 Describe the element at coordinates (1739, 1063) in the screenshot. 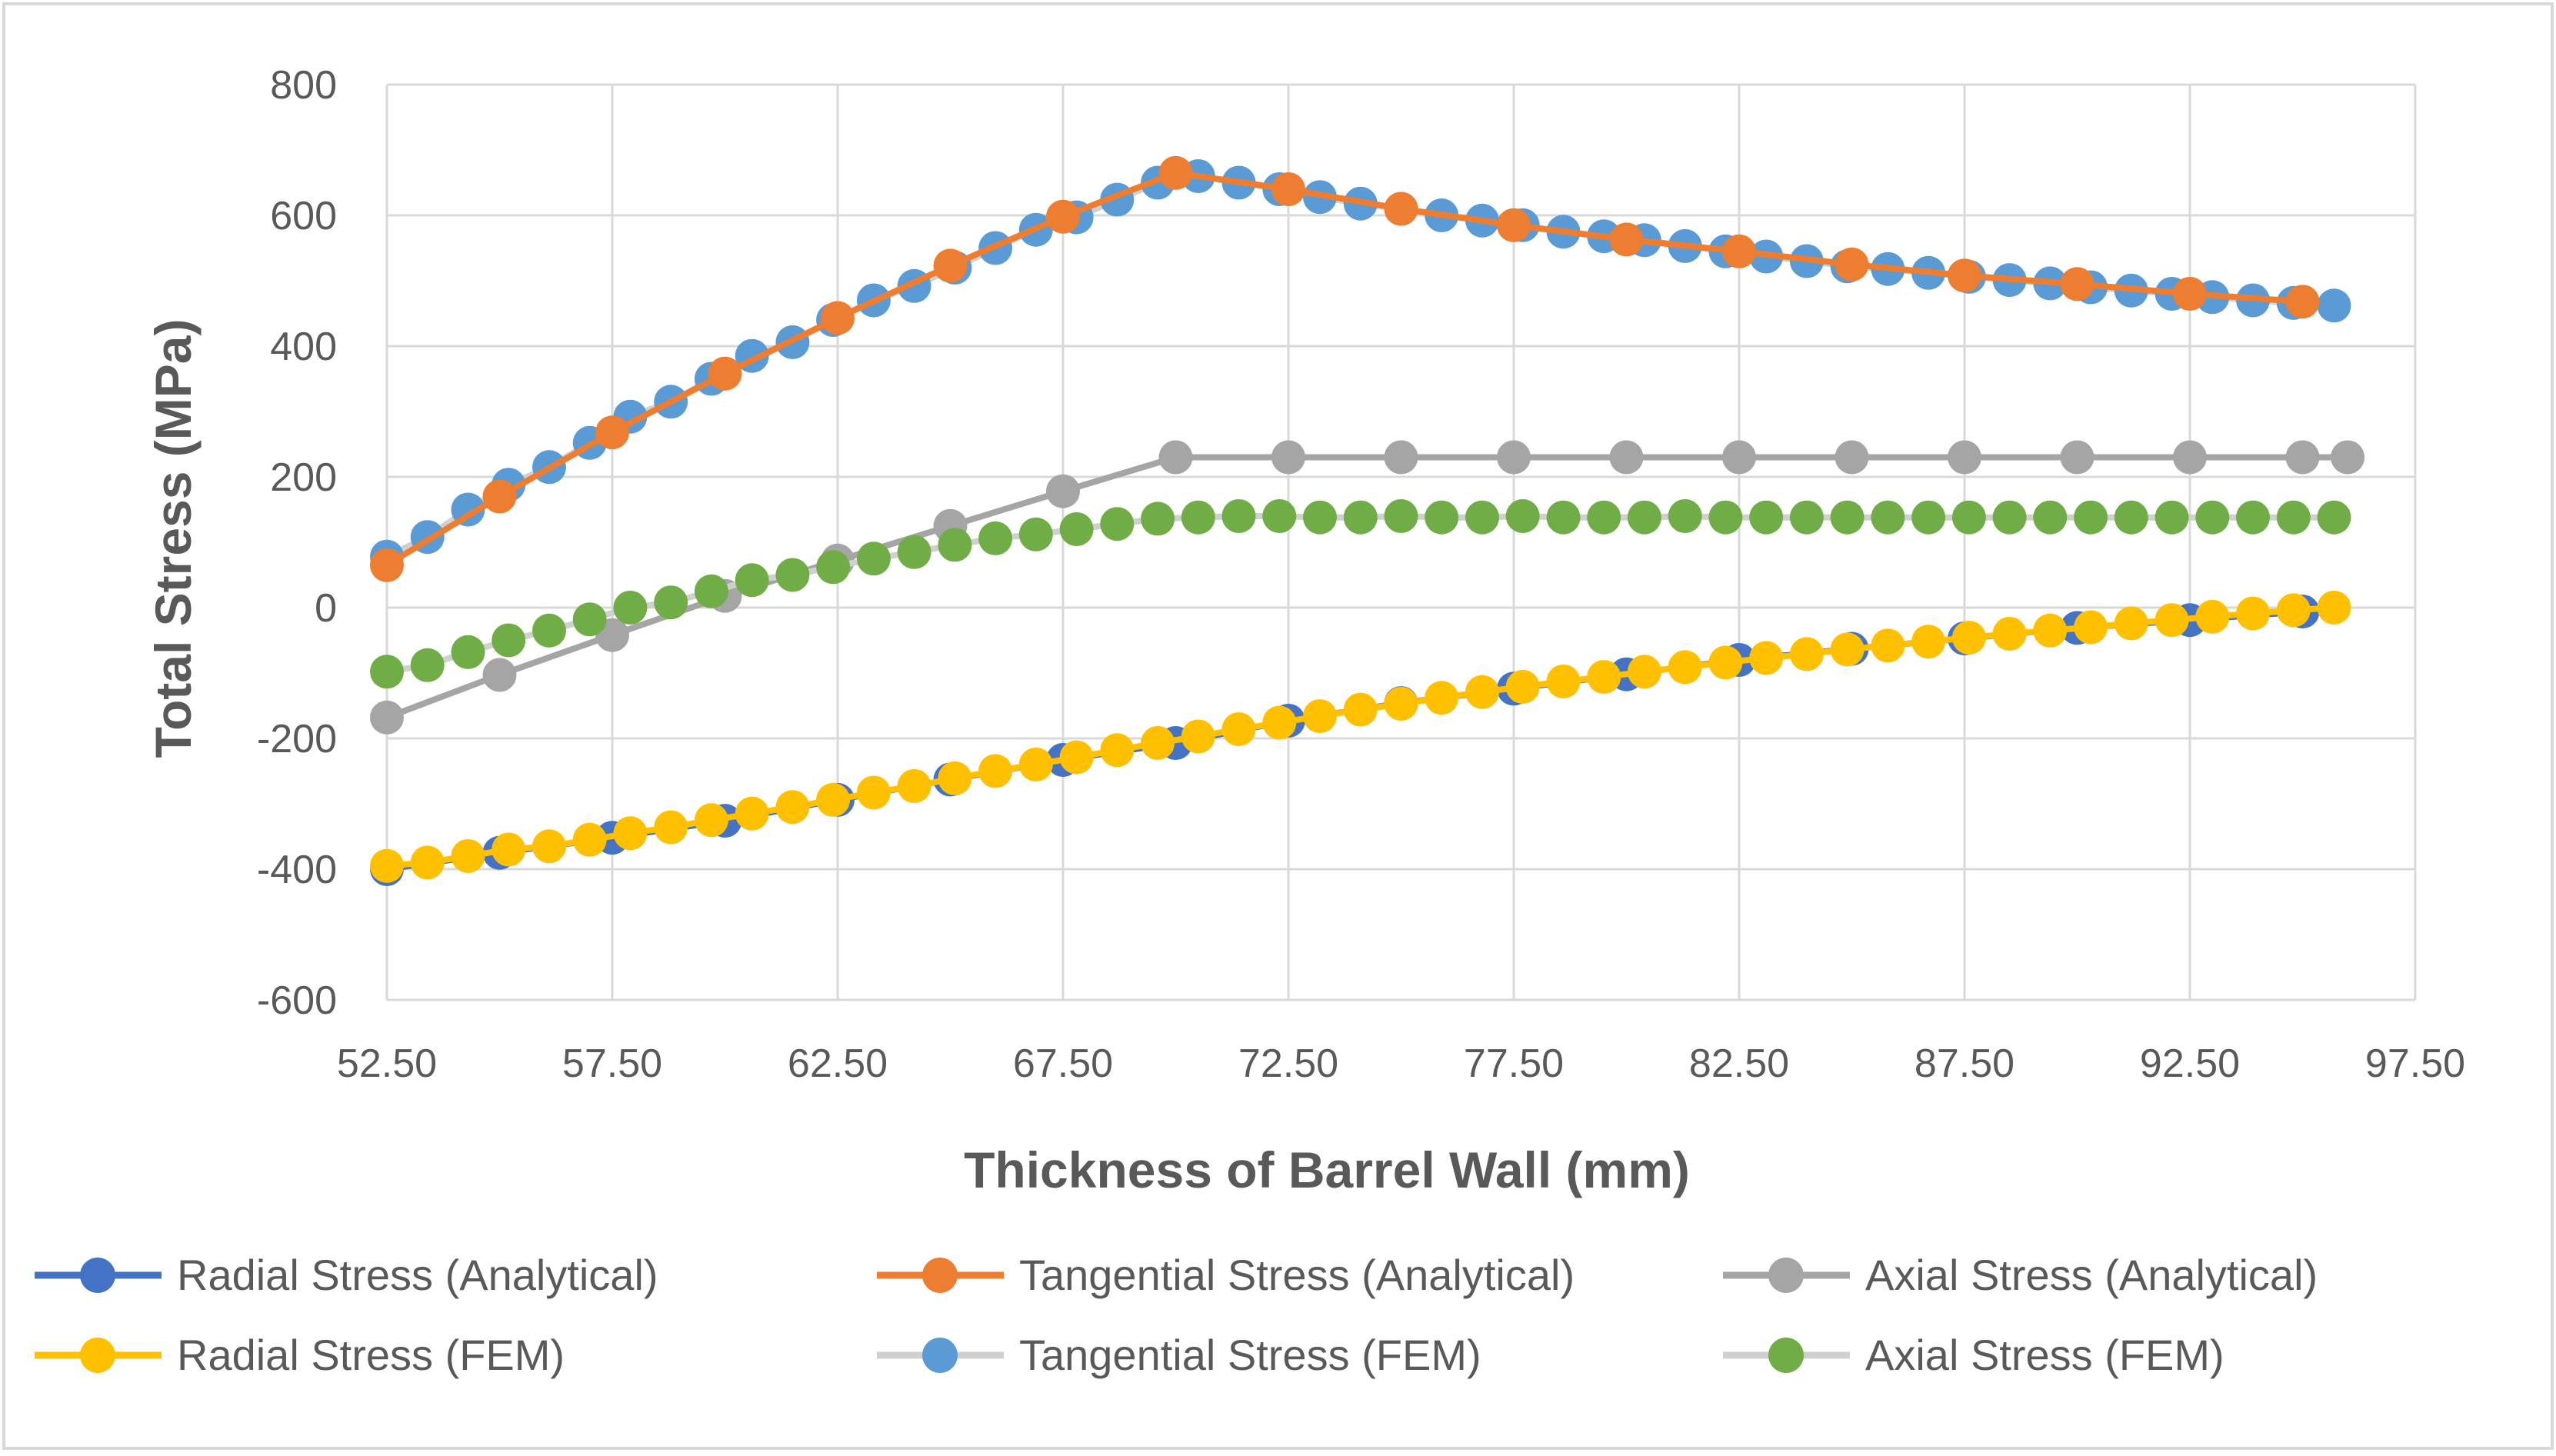

I see `x-tick-label: 82.50` at that location.